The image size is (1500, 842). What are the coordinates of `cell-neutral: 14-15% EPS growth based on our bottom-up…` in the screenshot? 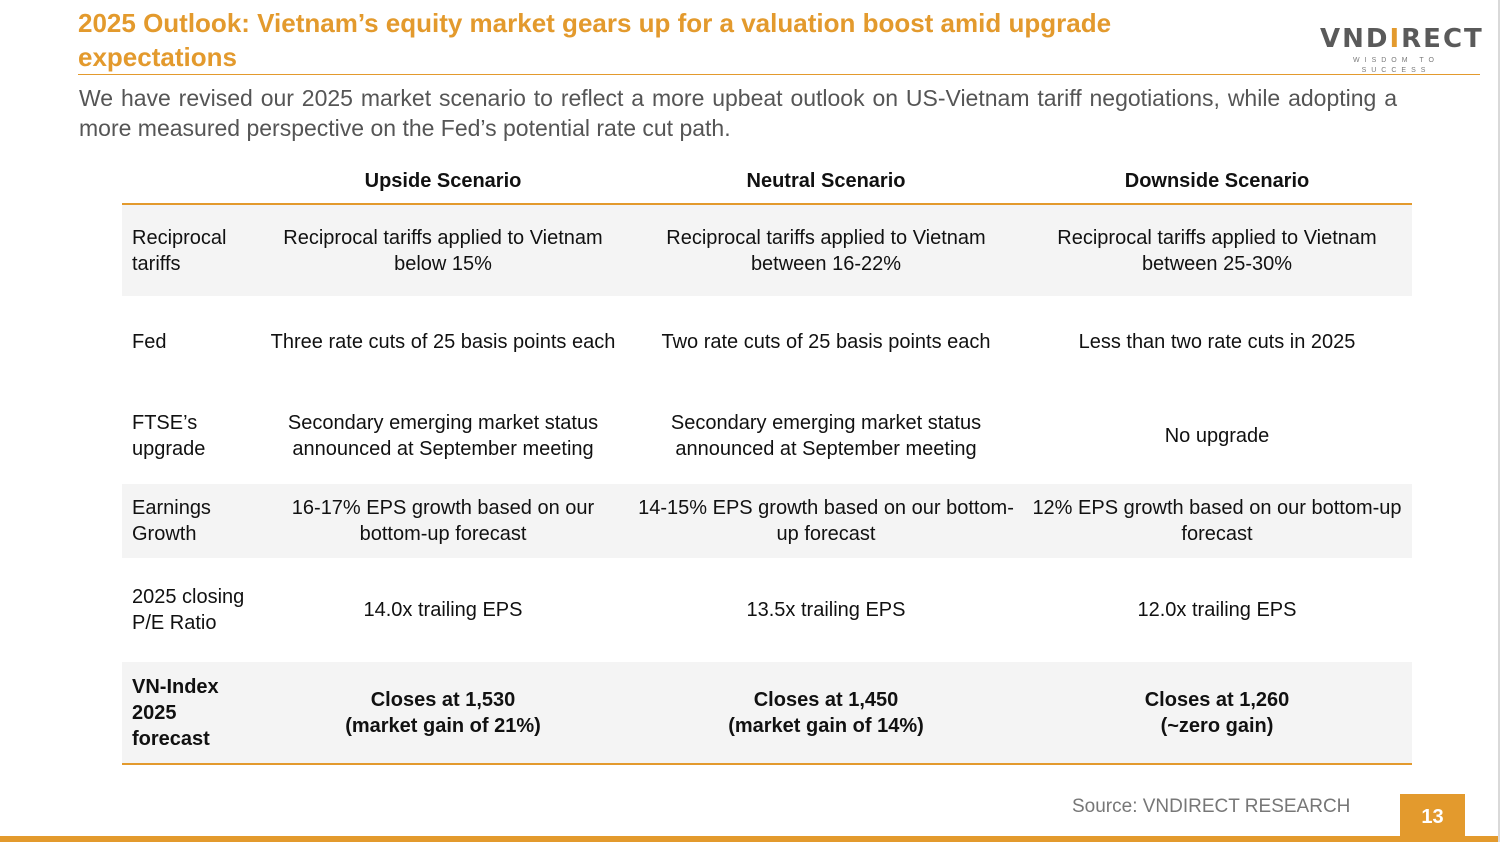 It's located at (826, 521).